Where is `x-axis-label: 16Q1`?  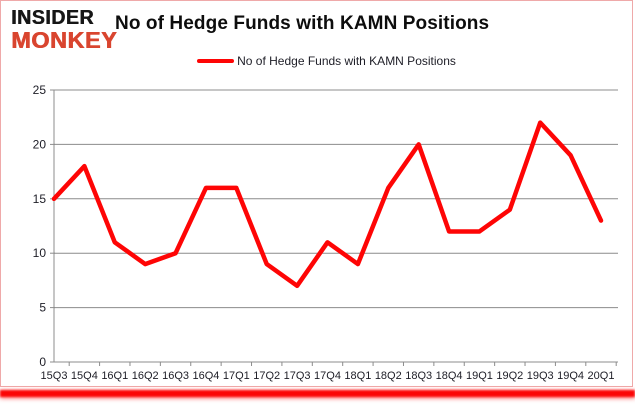
x-axis-label: 16Q1 is located at coordinates (114, 376).